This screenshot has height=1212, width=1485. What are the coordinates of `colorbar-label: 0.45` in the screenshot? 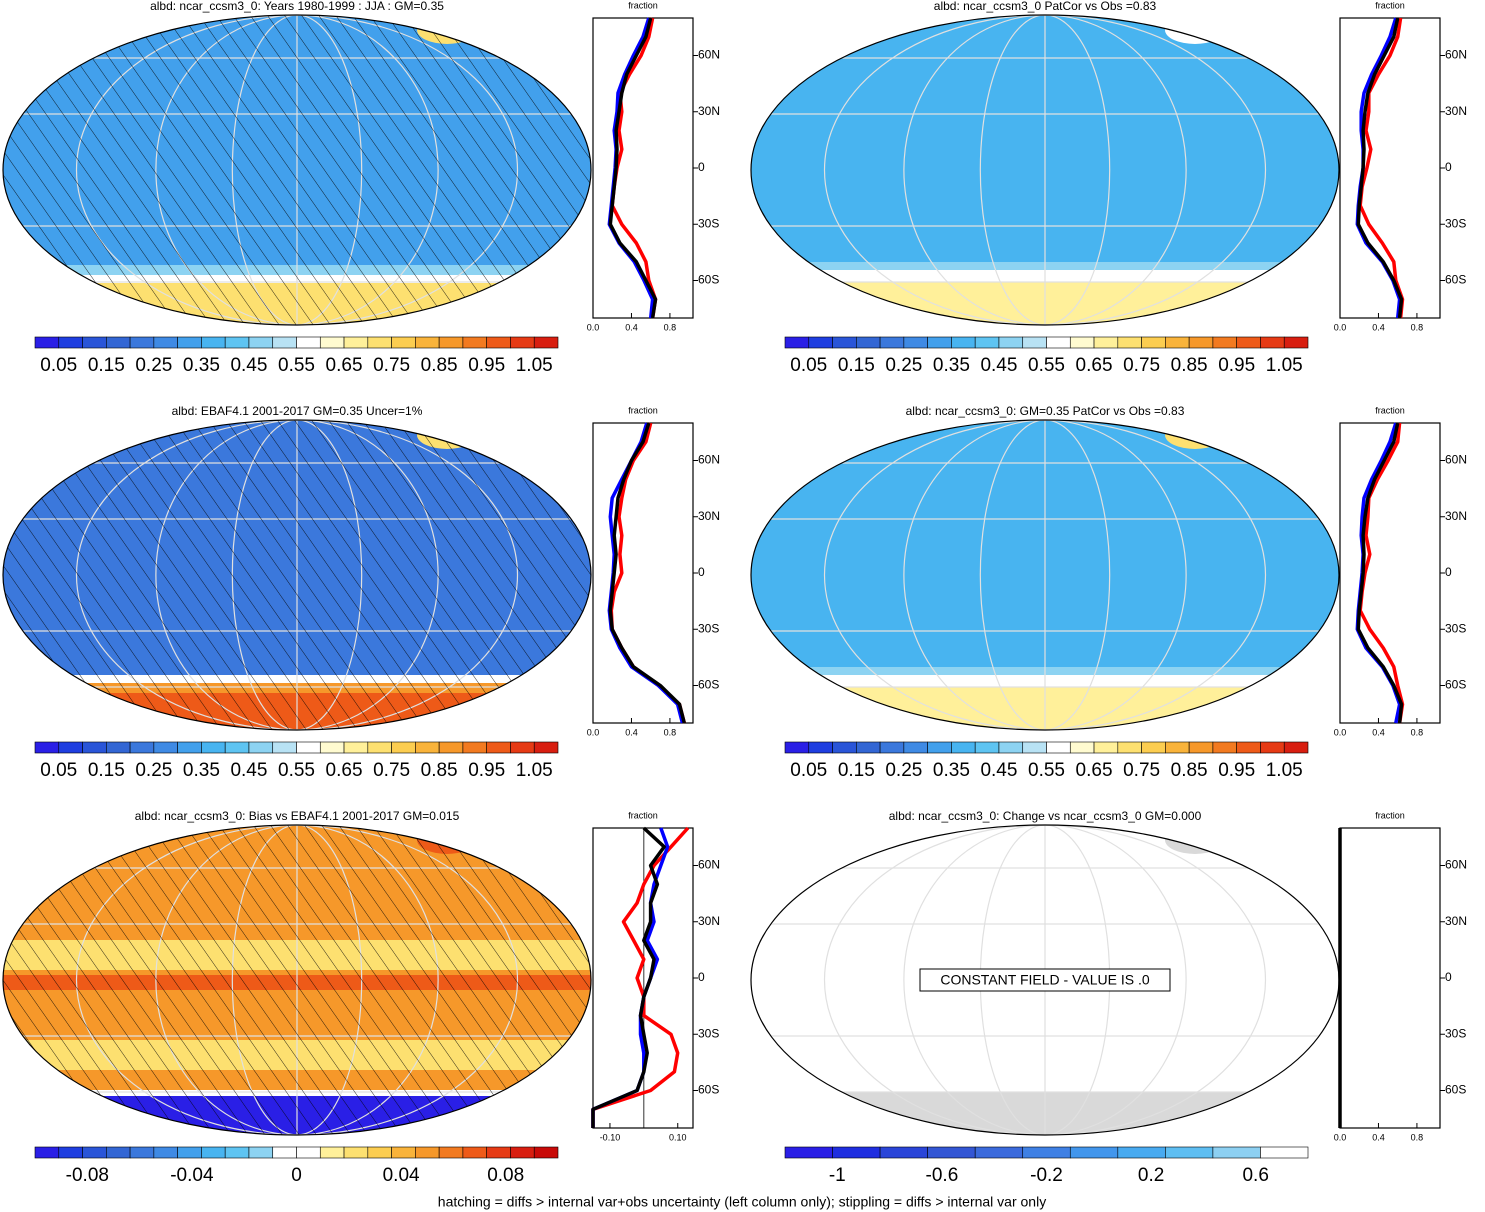 It's located at (998, 365).